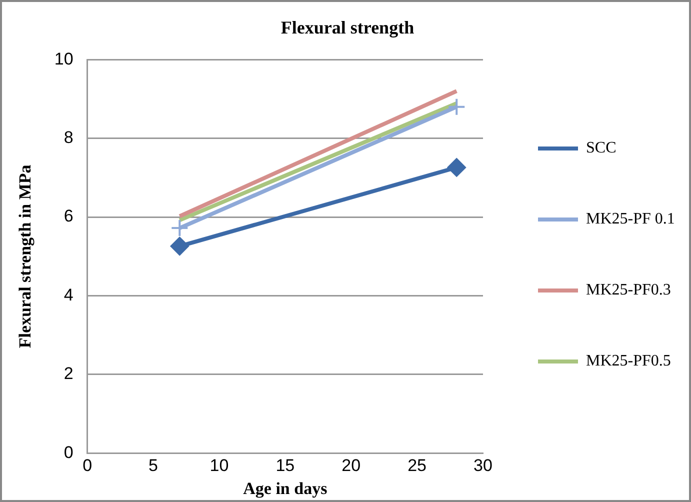 The width and height of the screenshot is (691, 502). I want to click on legend-label: MK25-PF0.5, so click(628, 361).